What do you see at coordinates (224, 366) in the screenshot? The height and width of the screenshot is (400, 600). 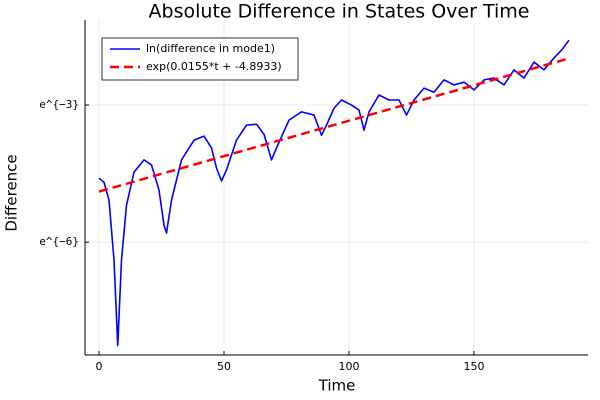 I see `x-tick-label: 50` at bounding box center [224, 366].